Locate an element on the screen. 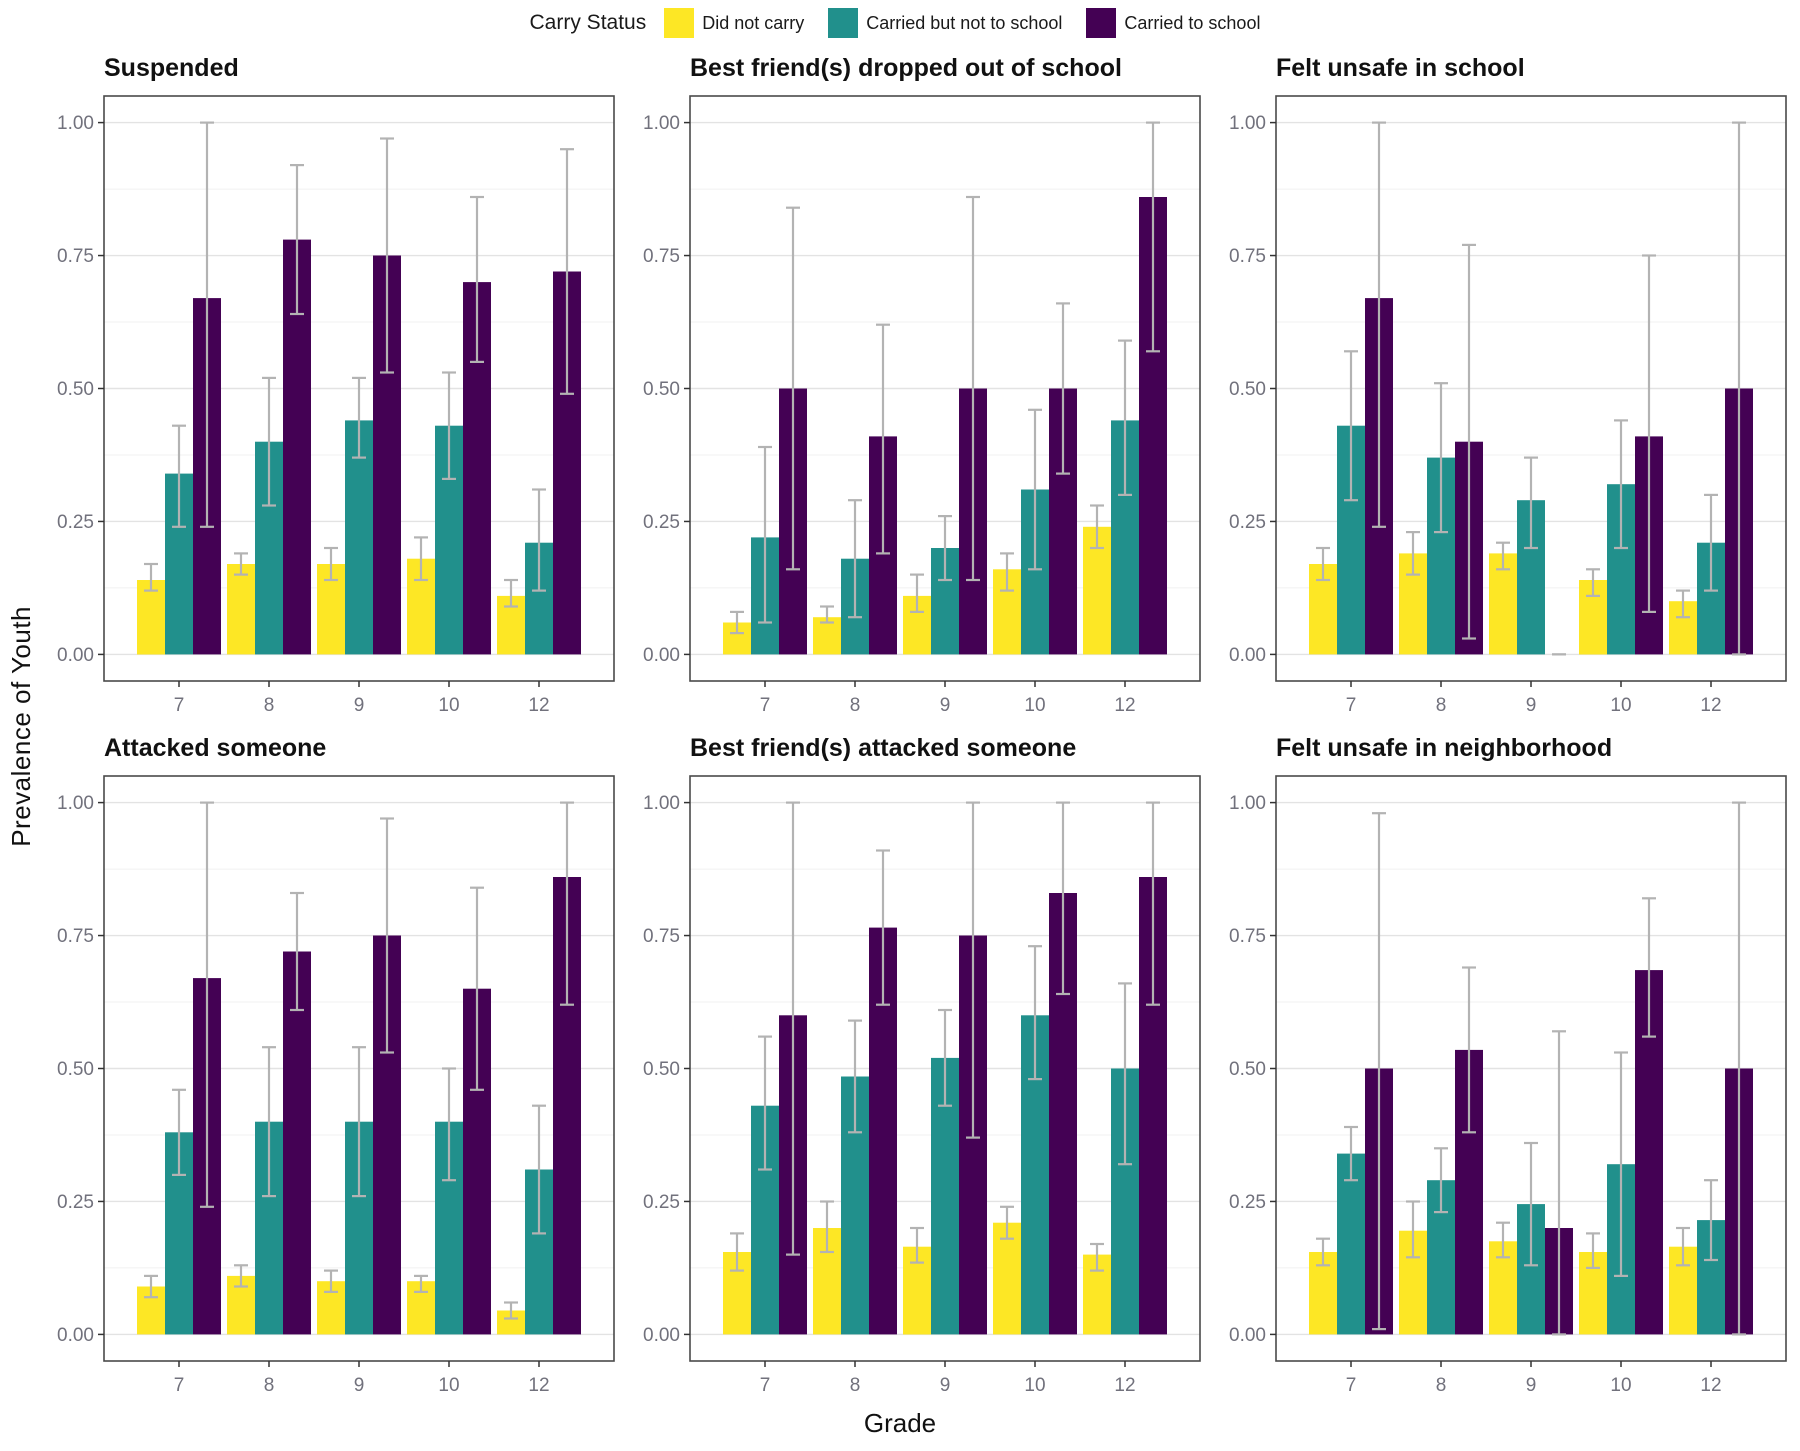 This screenshot has height=1451, width=1800. x-axis-title-row: Grade is located at coordinates (900, 1428).